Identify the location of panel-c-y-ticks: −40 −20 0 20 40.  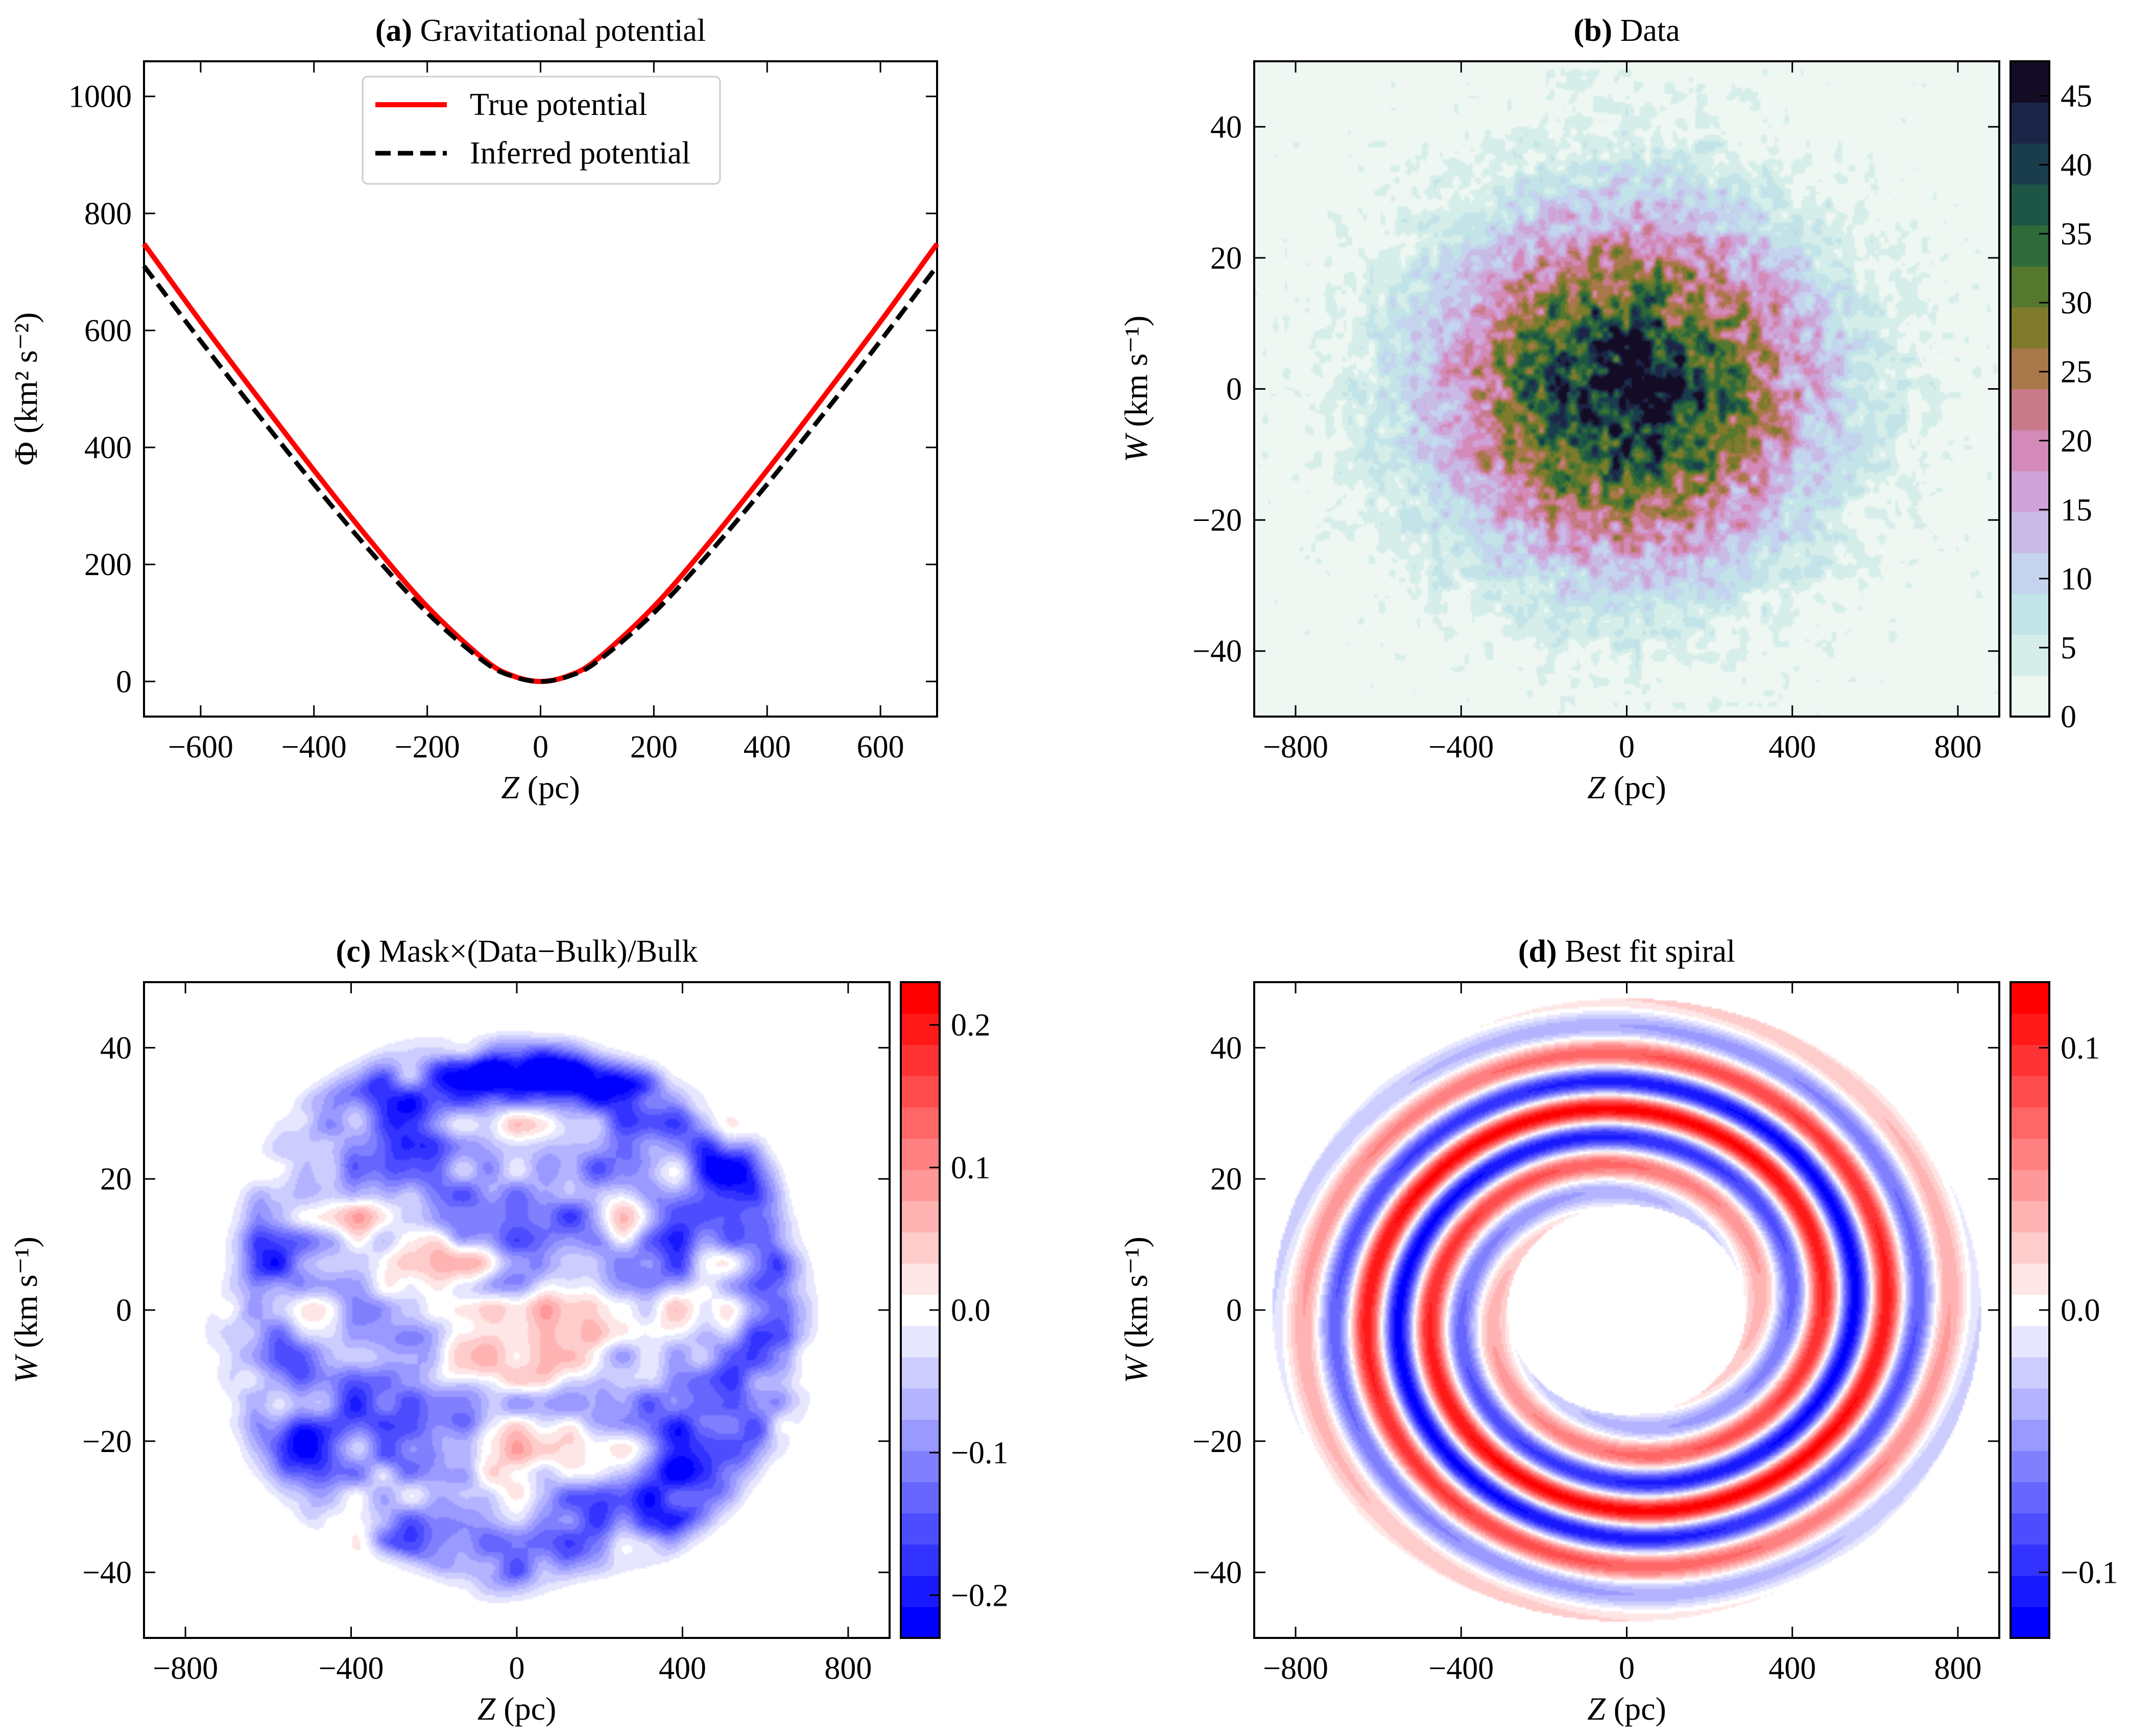
(486, 1310).